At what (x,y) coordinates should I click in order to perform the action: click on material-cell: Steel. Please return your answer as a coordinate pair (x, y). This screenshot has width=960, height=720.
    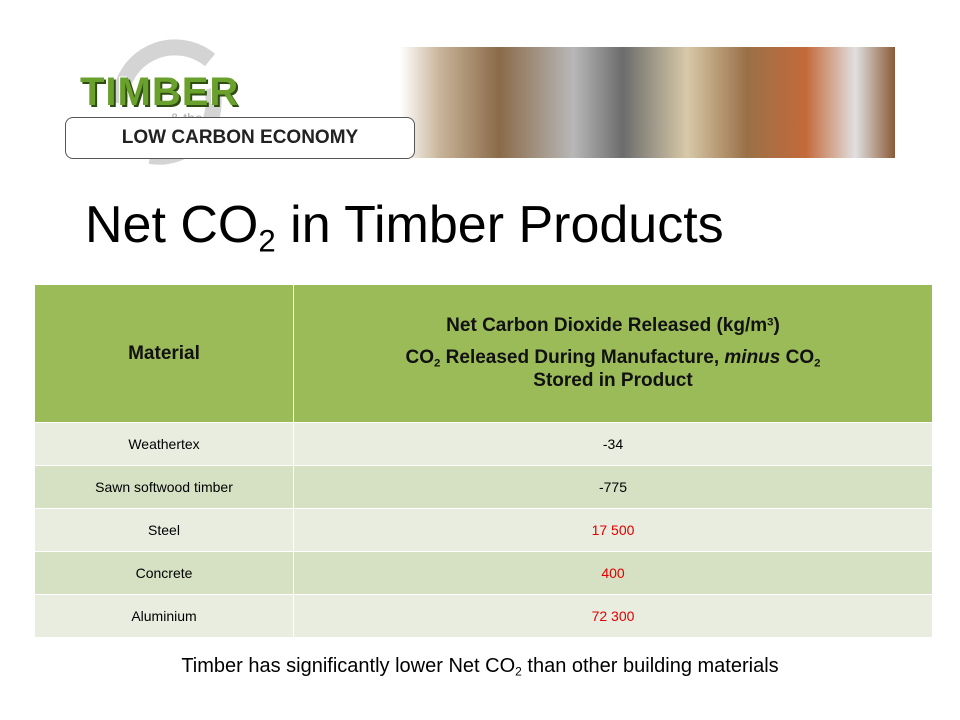
    Looking at the image, I should click on (164, 530).